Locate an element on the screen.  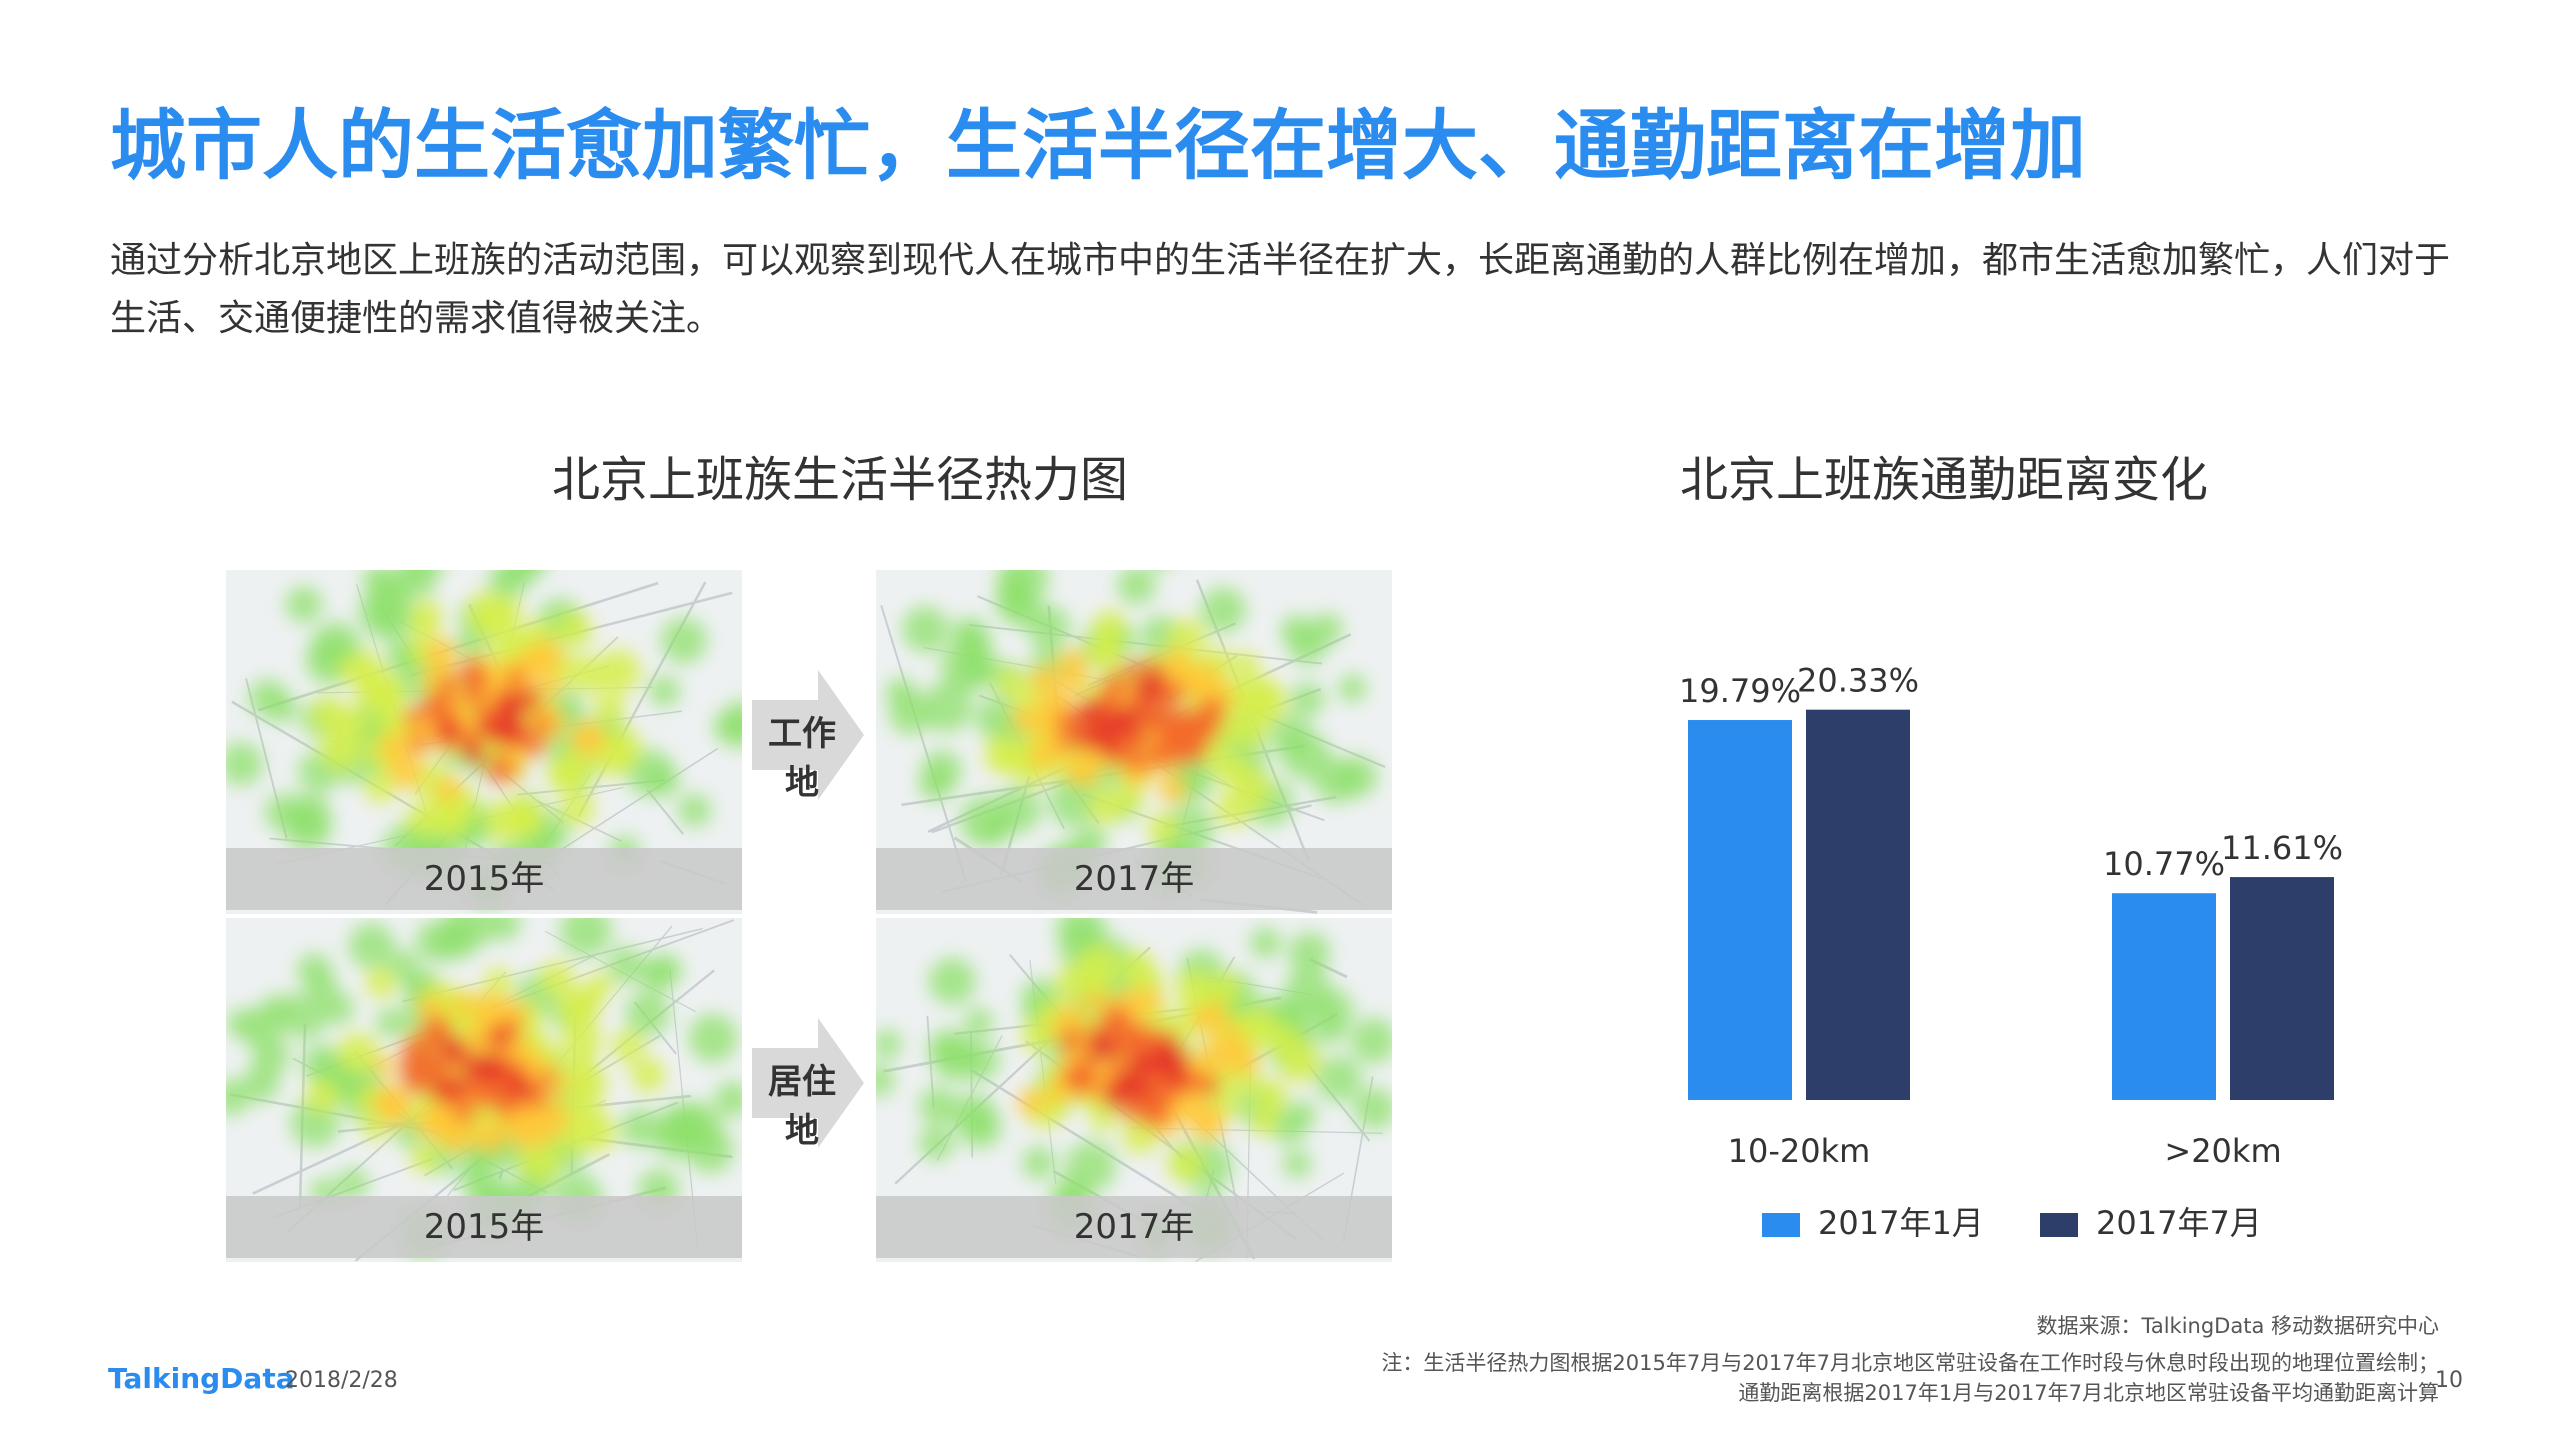
heatmap-work-2015: 2015年 is located at coordinates (484, 742).